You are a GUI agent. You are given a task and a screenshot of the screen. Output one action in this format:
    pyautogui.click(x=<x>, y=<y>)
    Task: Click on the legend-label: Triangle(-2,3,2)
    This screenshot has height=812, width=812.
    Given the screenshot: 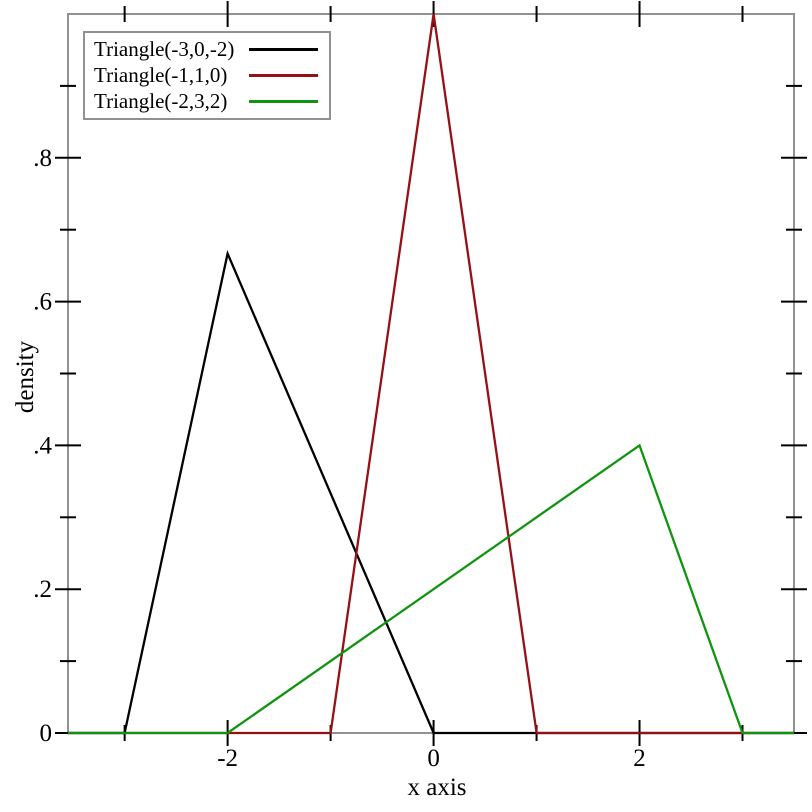 What is the action you would take?
    pyautogui.click(x=161, y=101)
    